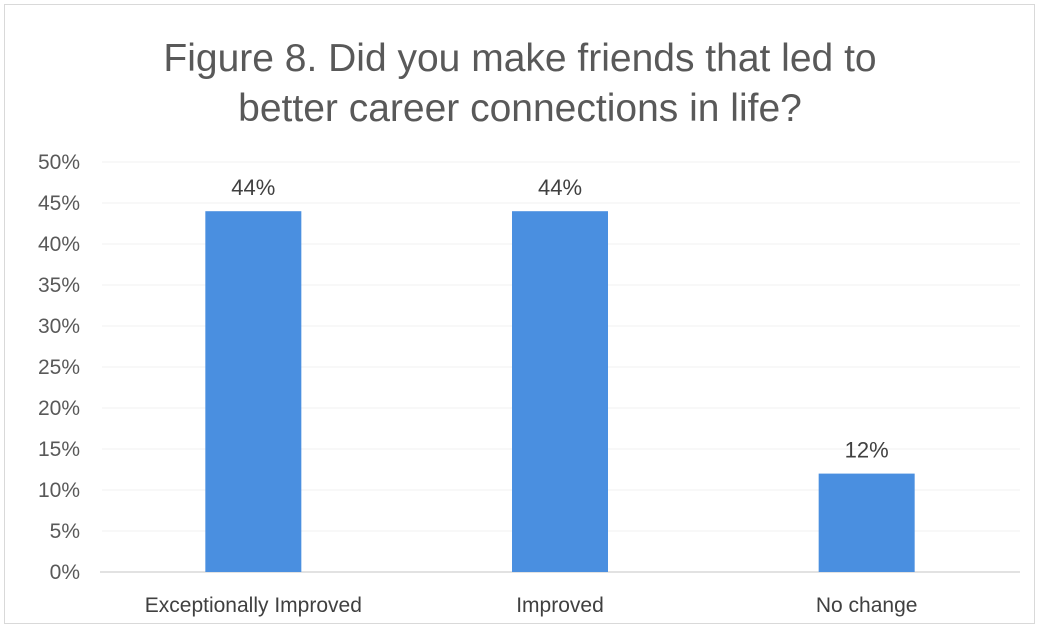 This screenshot has width=1041, height=630. Describe the element at coordinates (59, 408) in the screenshot. I see `y-tick-label: 20%` at that location.